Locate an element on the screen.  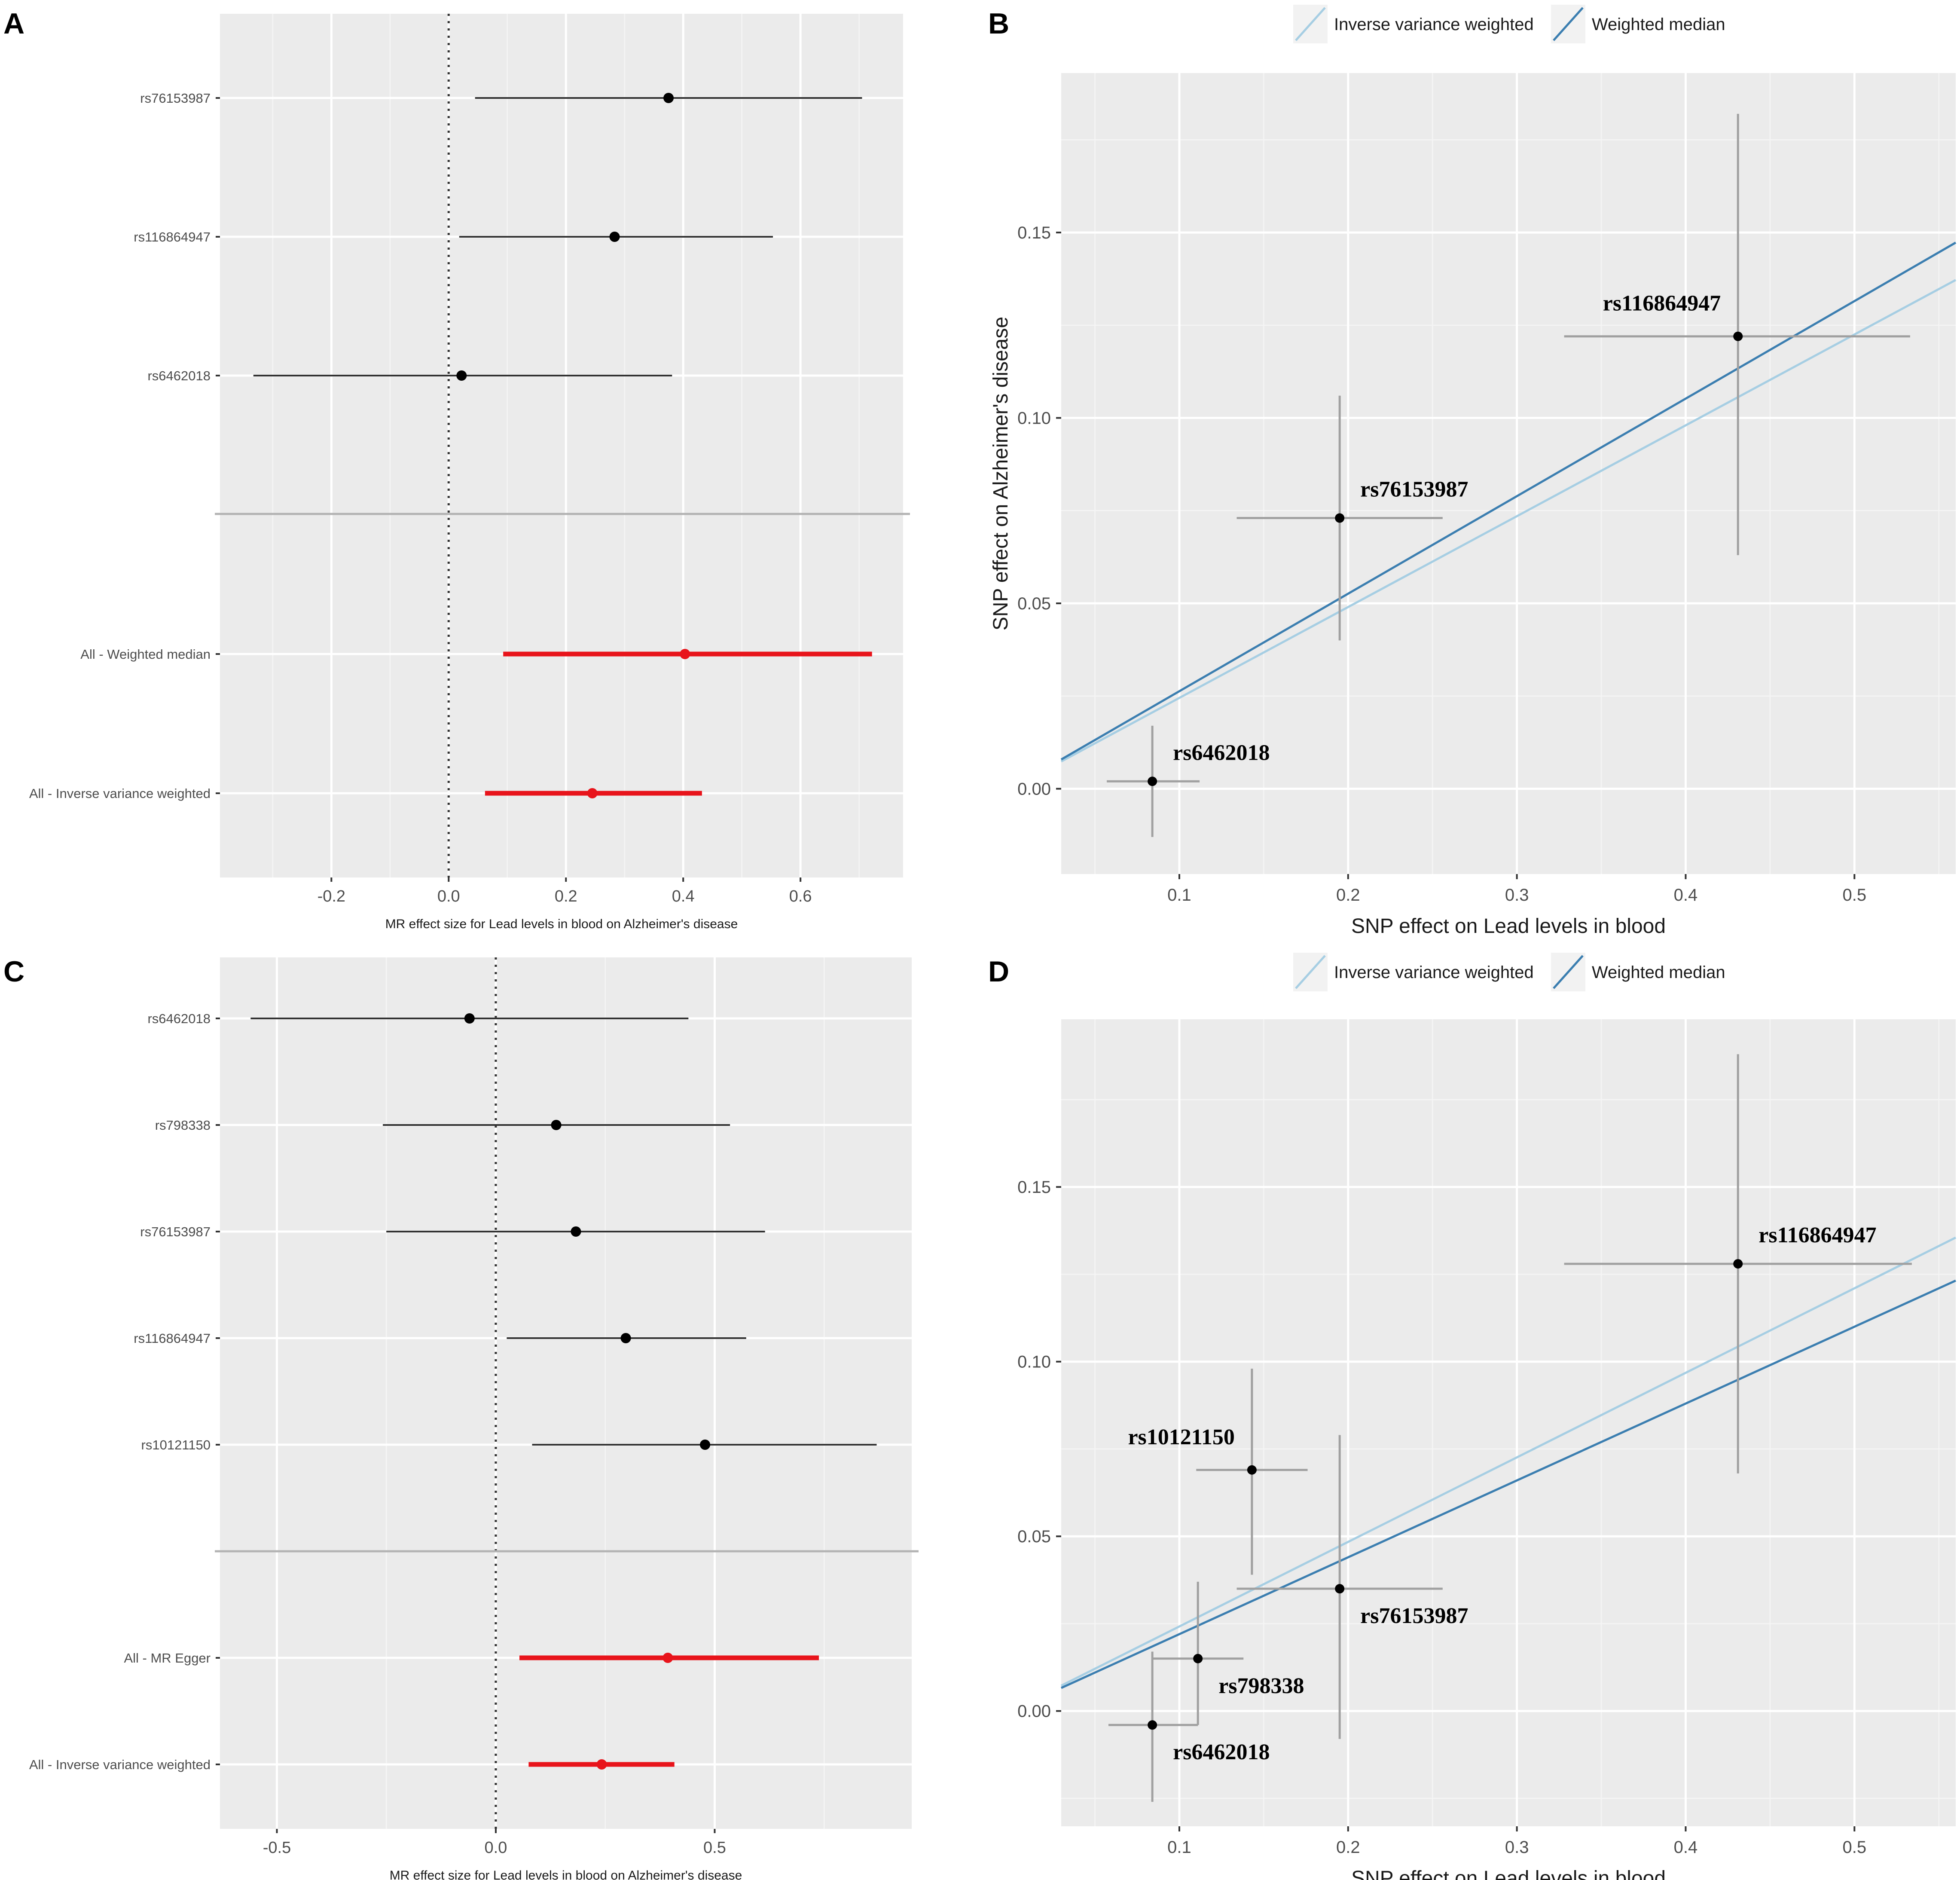
panel-letter-b: B is located at coordinates (999, 23).